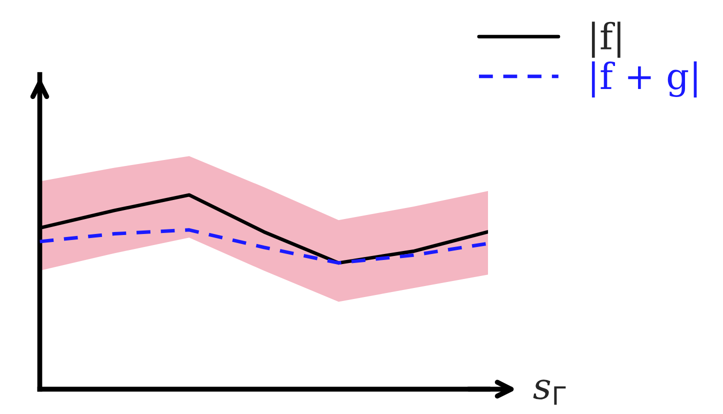 This screenshot has width=723, height=414. I want to click on x-axis-title: s$_{Γ}$, so click(549, 392).